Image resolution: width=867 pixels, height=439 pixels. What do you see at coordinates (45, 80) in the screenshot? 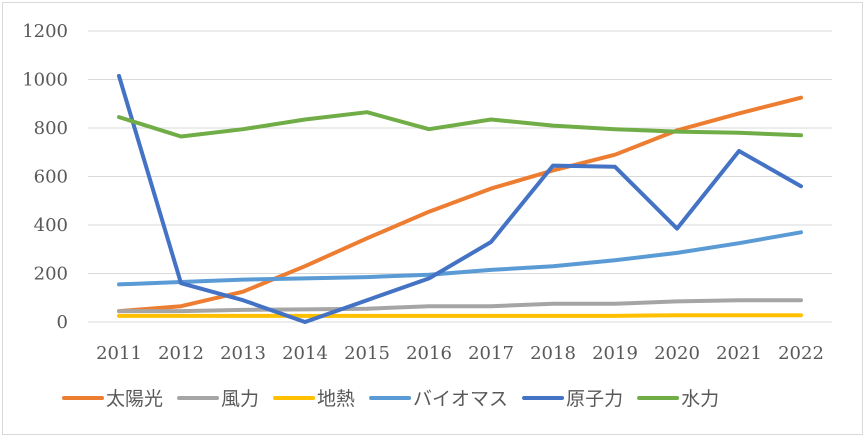
I see `y-tick-label: 1000` at bounding box center [45, 80].